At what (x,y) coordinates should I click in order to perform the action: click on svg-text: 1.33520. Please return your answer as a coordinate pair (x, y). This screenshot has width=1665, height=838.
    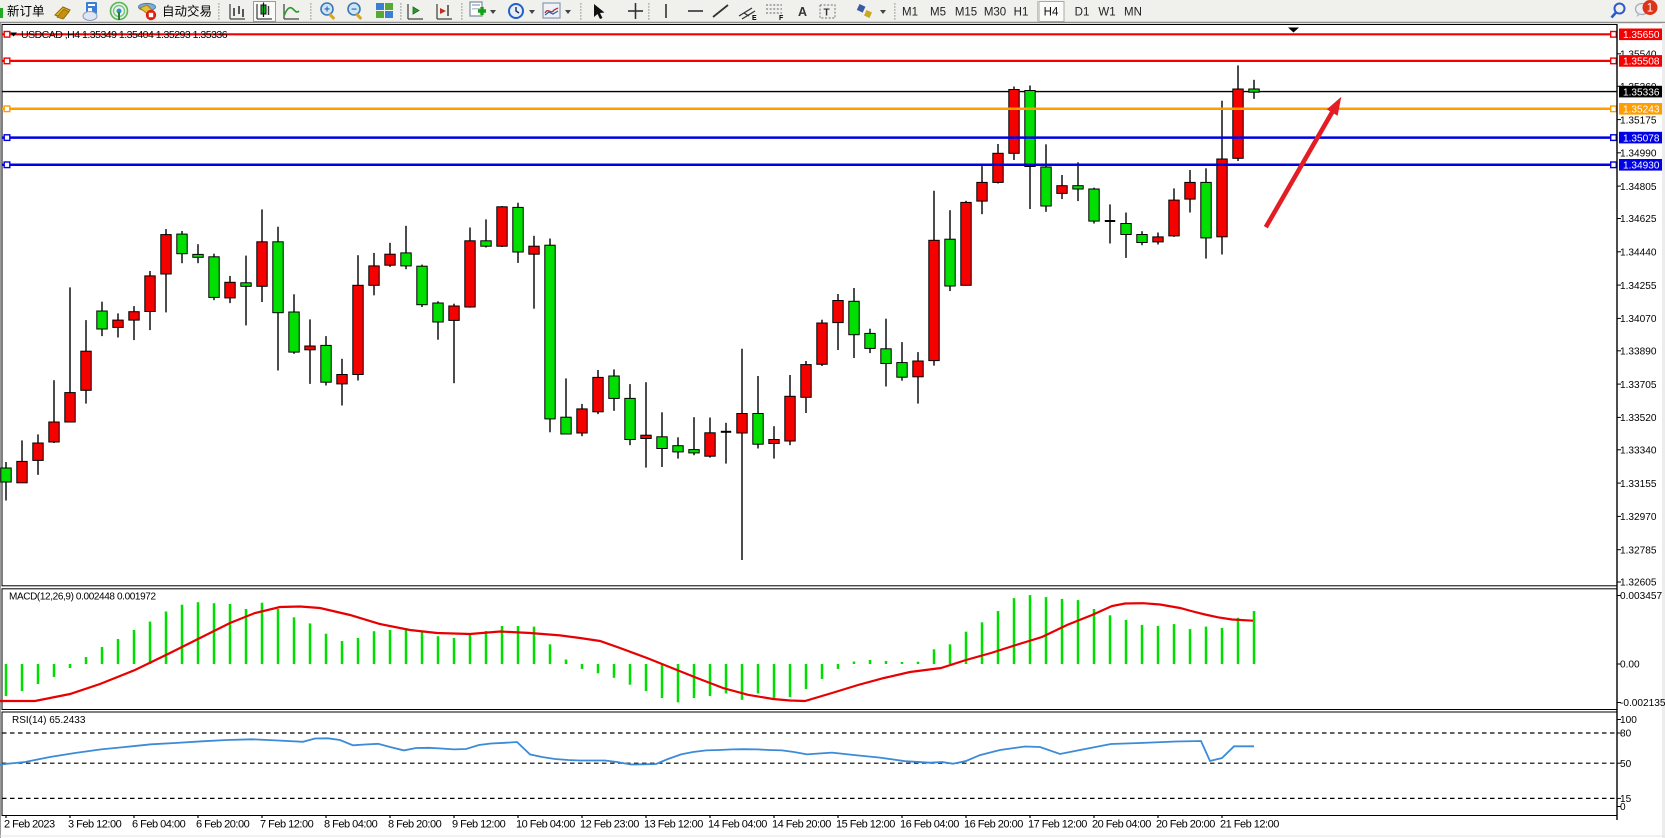
    Looking at the image, I should click on (1638, 418).